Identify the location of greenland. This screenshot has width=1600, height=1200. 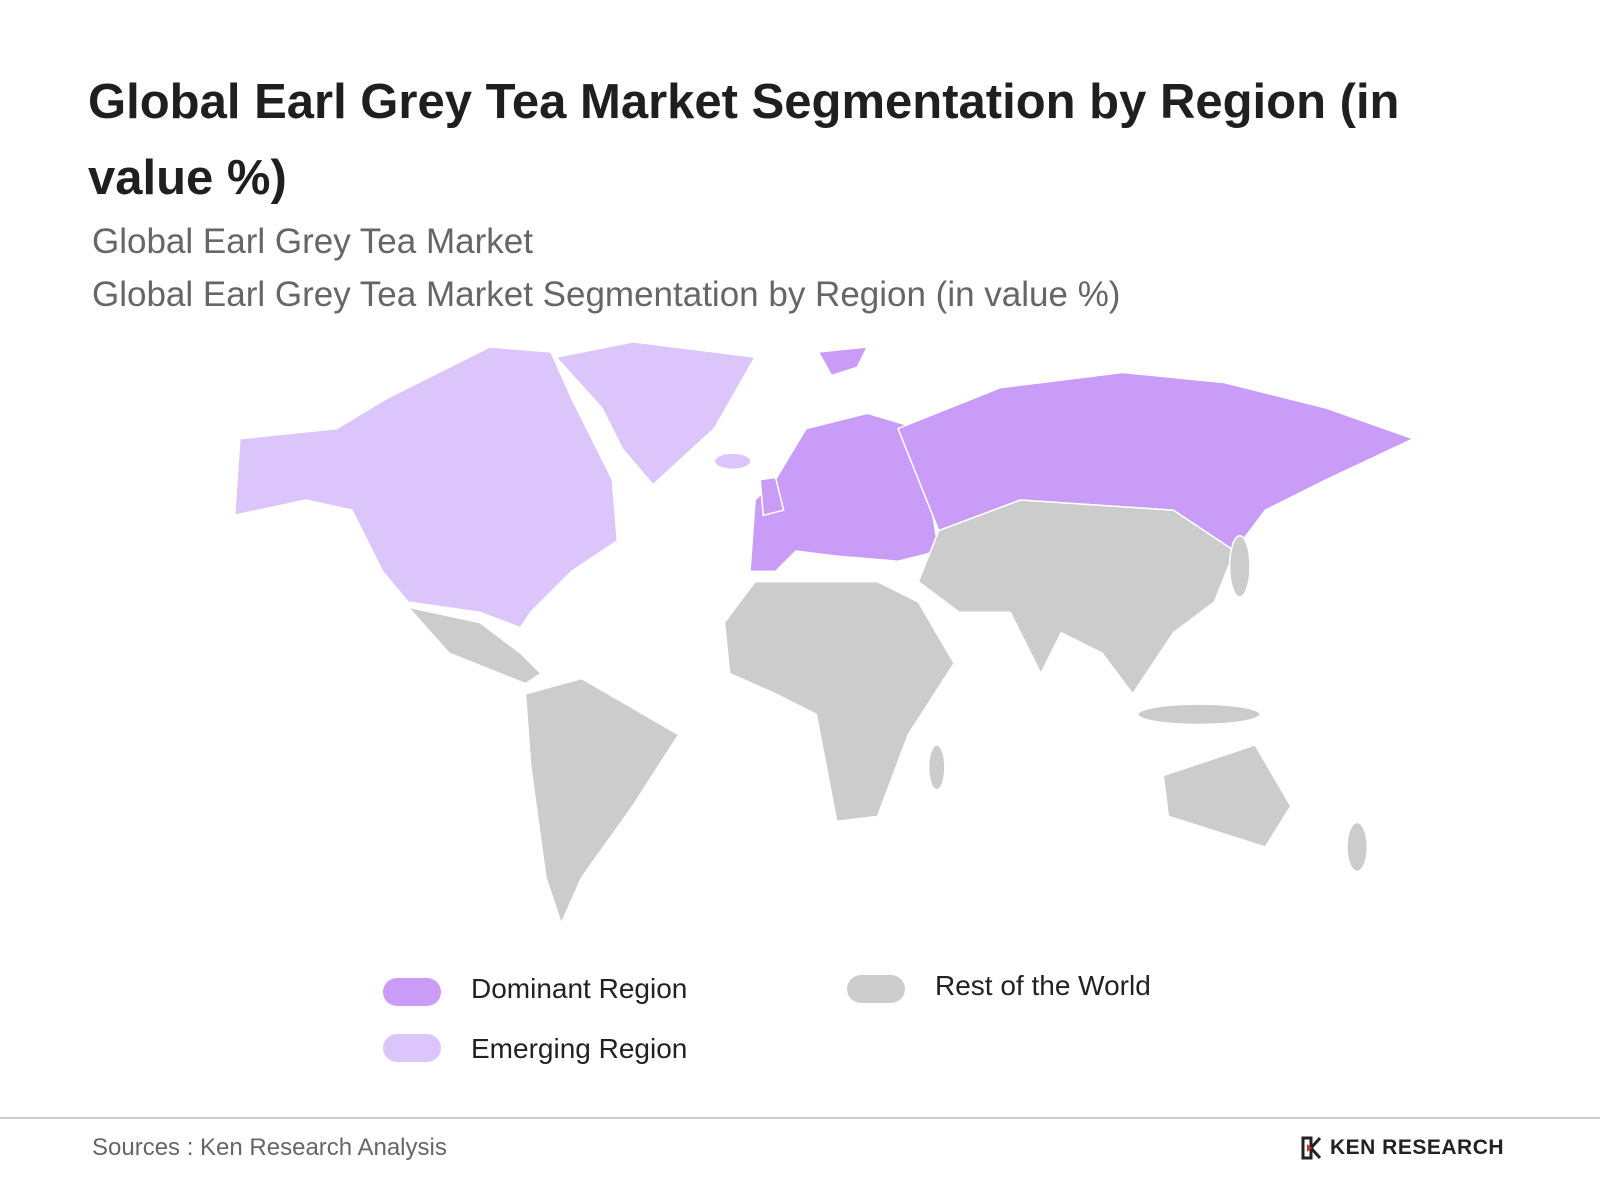
(655, 413).